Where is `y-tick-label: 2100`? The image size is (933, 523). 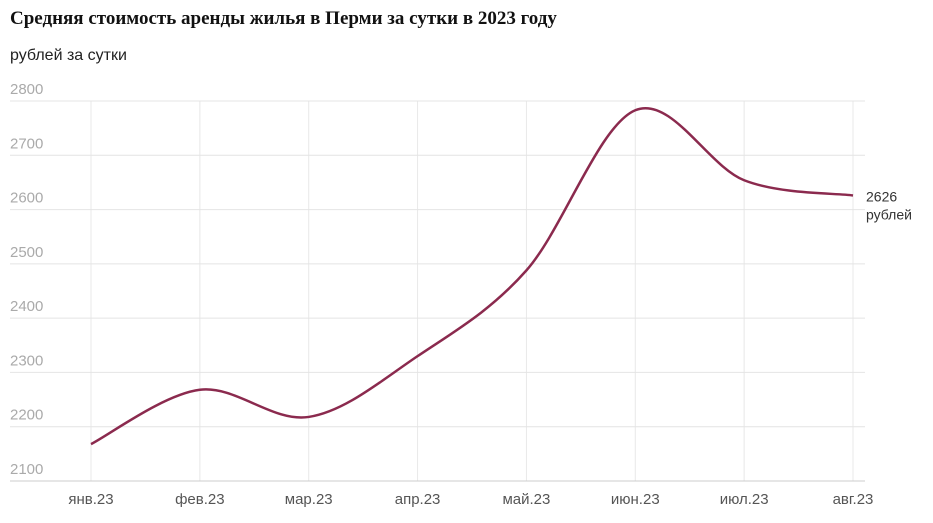 y-tick-label: 2100 is located at coordinates (26, 469).